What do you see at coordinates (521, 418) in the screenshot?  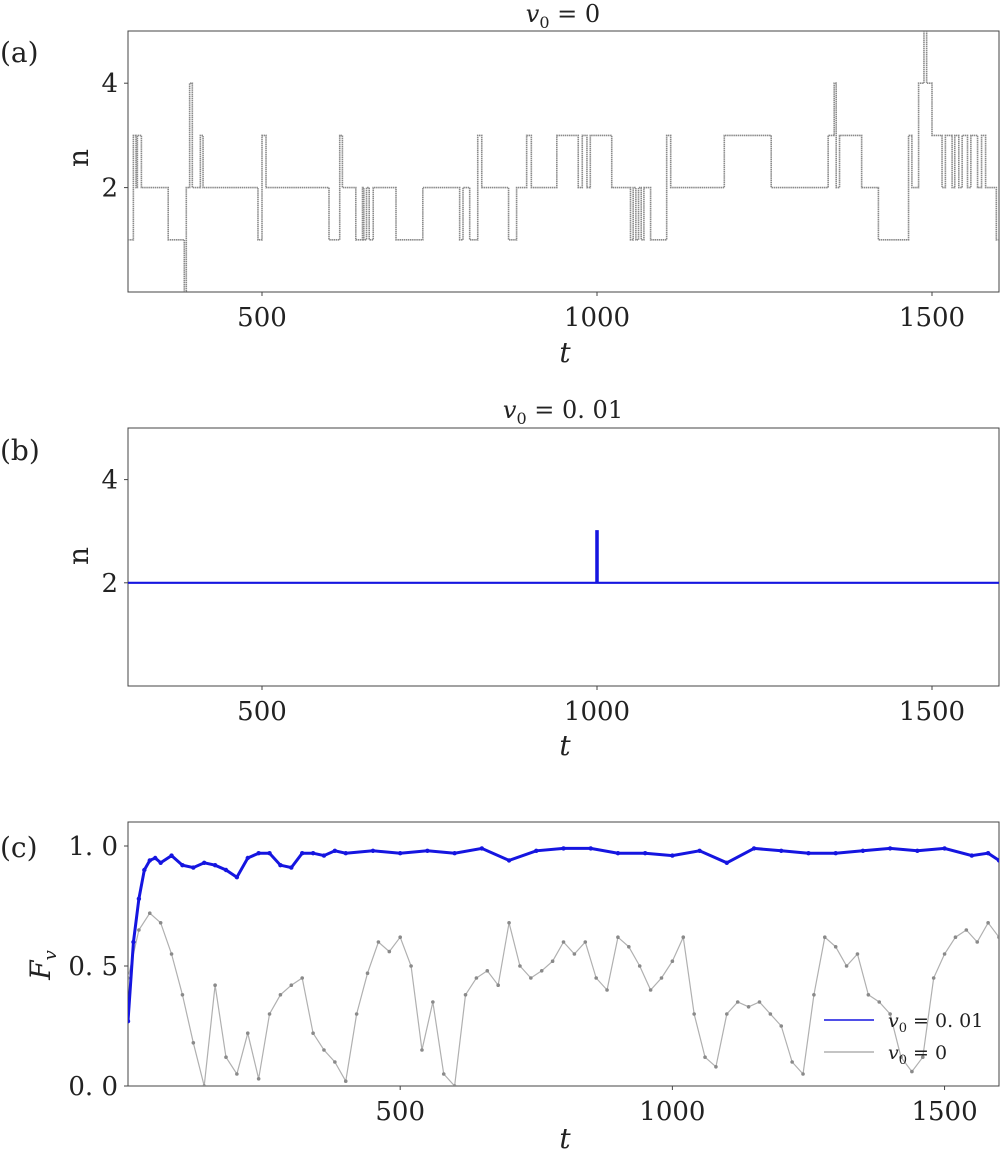 I see `panel-b-title-sub: 0` at bounding box center [521, 418].